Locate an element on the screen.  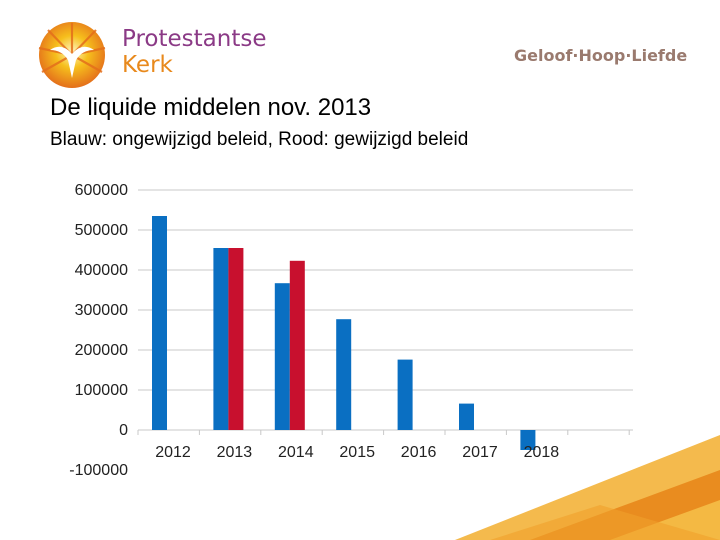
x-tick-label: 2013 is located at coordinates (235, 452).